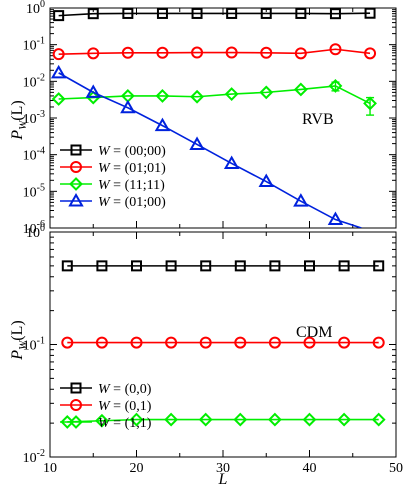  I want to click on legend-label: W = (01;01), so click(132, 168).